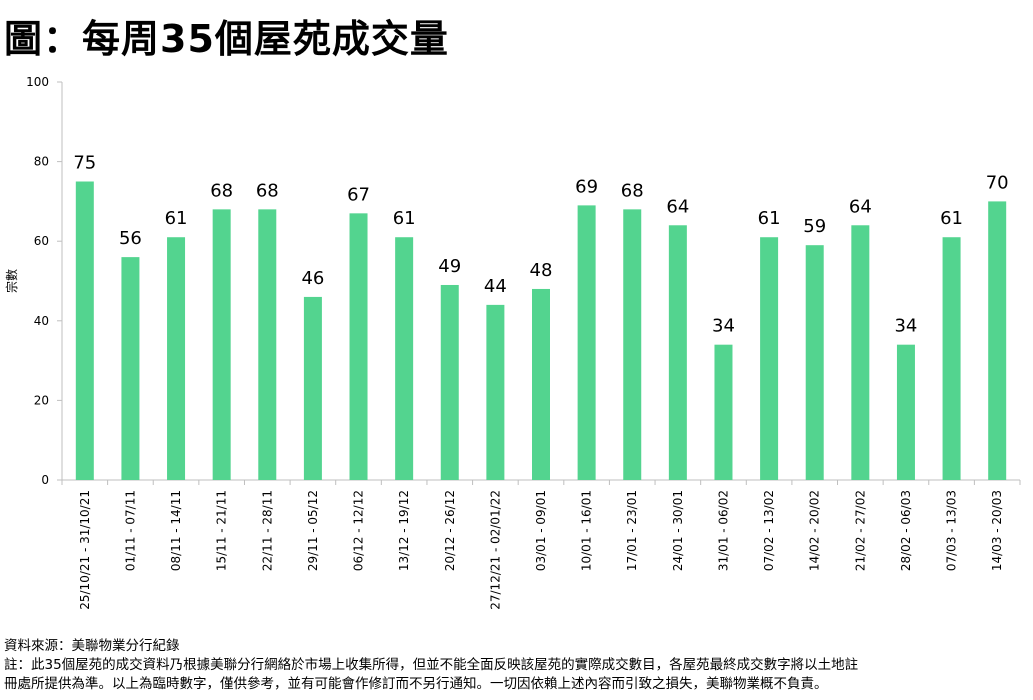  What do you see at coordinates (359, 530) in the screenshot?
I see `x-tick-label: 06/12 - 12/12` at bounding box center [359, 530].